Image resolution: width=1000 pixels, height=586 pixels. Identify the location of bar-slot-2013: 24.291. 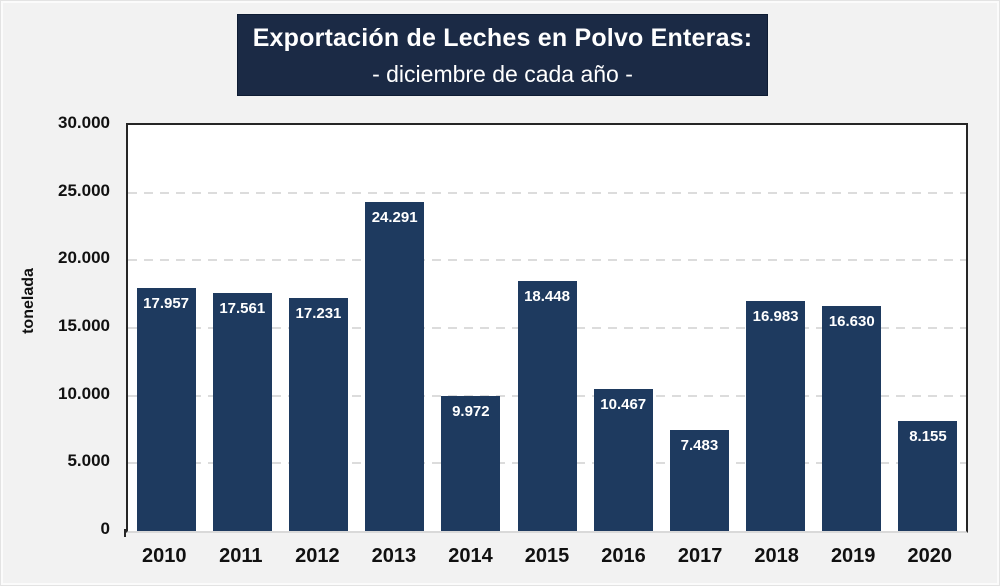
(395, 328).